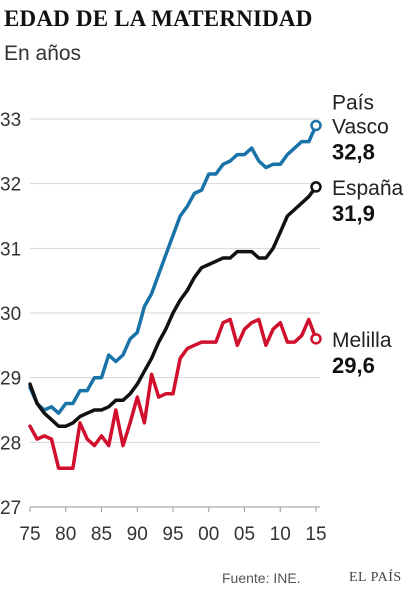 Image resolution: width=414 pixels, height=592 pixels. I want to click on chart-title: EDAD DE LA MATERNIDAD, so click(158, 18).